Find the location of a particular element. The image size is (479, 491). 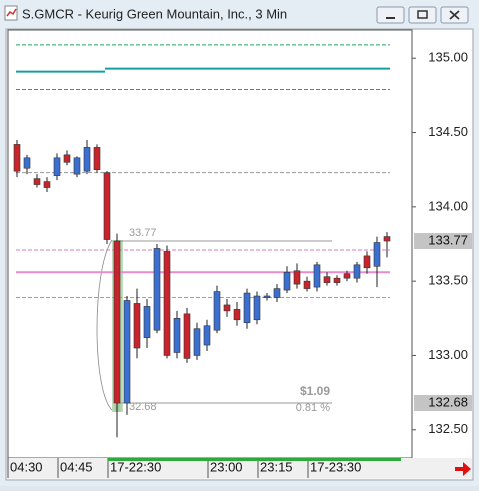

y-tick-label: 132.50 is located at coordinates (448, 428).